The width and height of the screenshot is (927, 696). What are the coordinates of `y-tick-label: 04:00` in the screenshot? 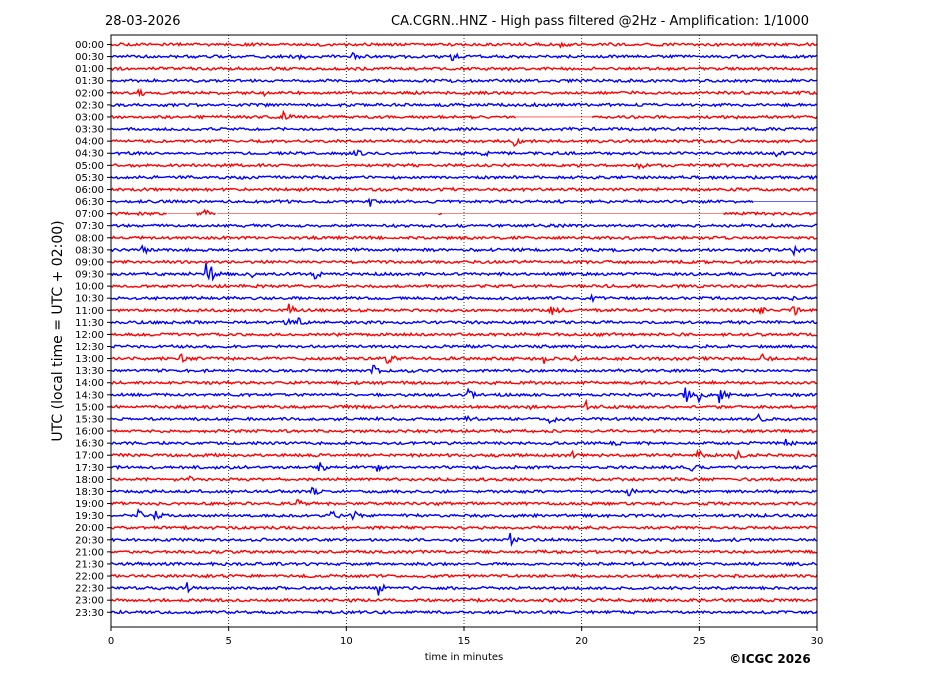 It's located at (89, 142).